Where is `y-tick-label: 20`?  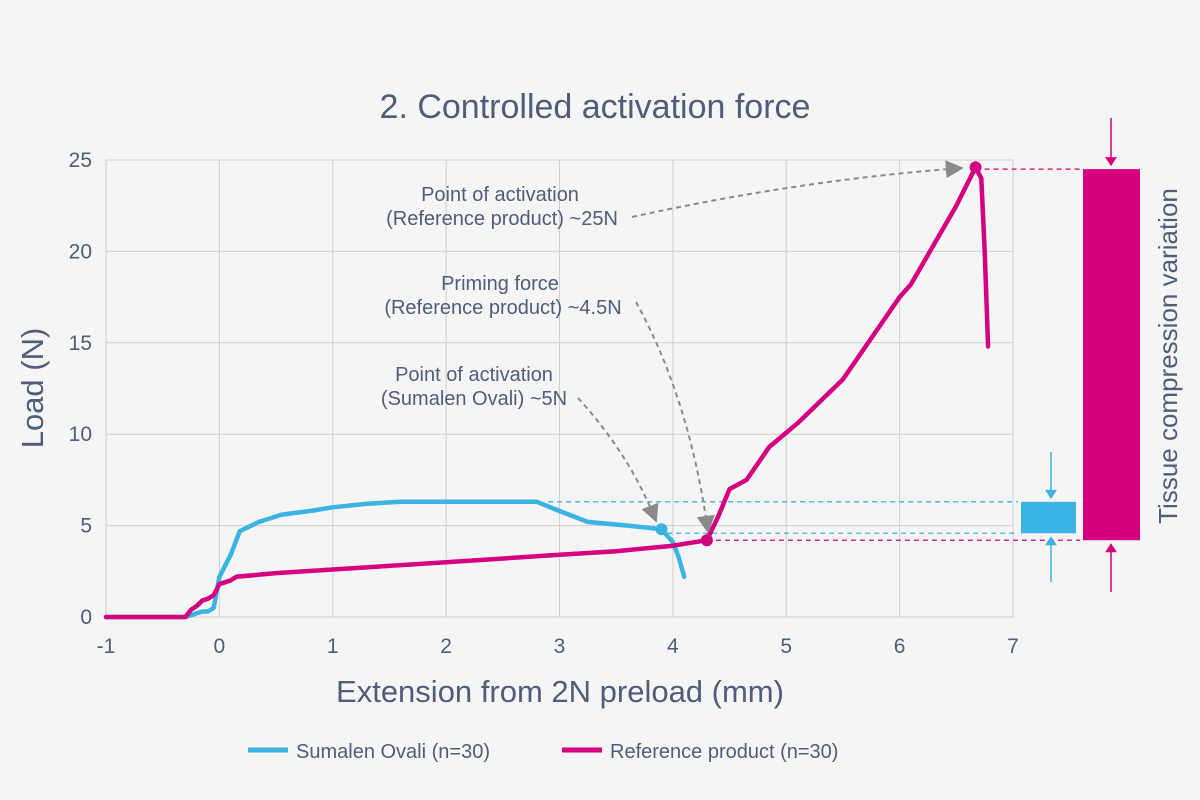
y-tick-label: 20 is located at coordinates (80, 251).